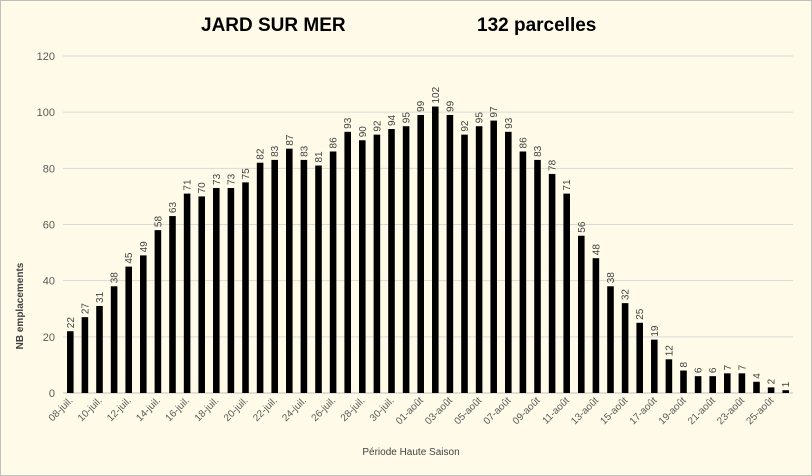 The image size is (812, 476). Describe the element at coordinates (684, 365) in the screenshot. I see `data-label: 8` at that location.